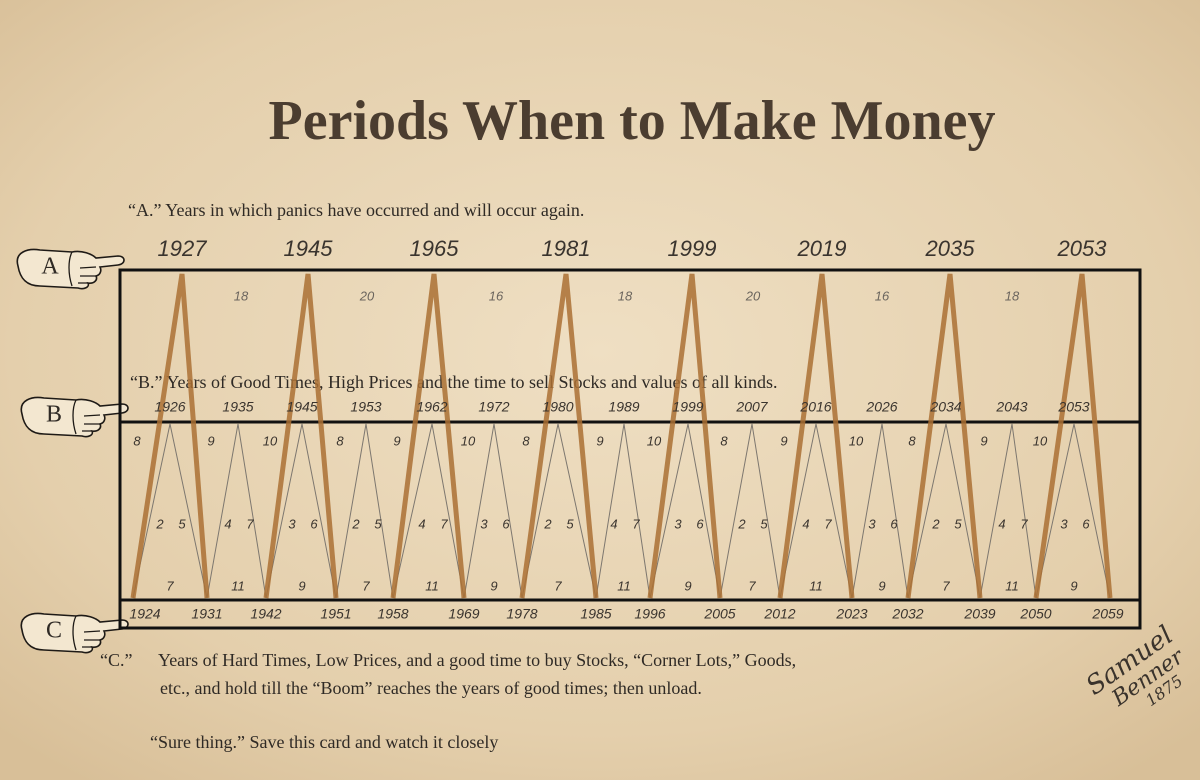 The image size is (1200, 780). Describe the element at coordinates (237, 407) in the screenshot. I see `good-year: 1935` at that location.